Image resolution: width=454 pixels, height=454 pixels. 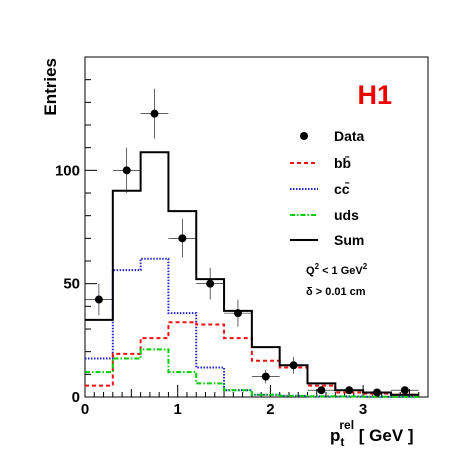 What do you see at coordinates (342, 188) in the screenshot?
I see `legend-label: cc̄` at bounding box center [342, 188].